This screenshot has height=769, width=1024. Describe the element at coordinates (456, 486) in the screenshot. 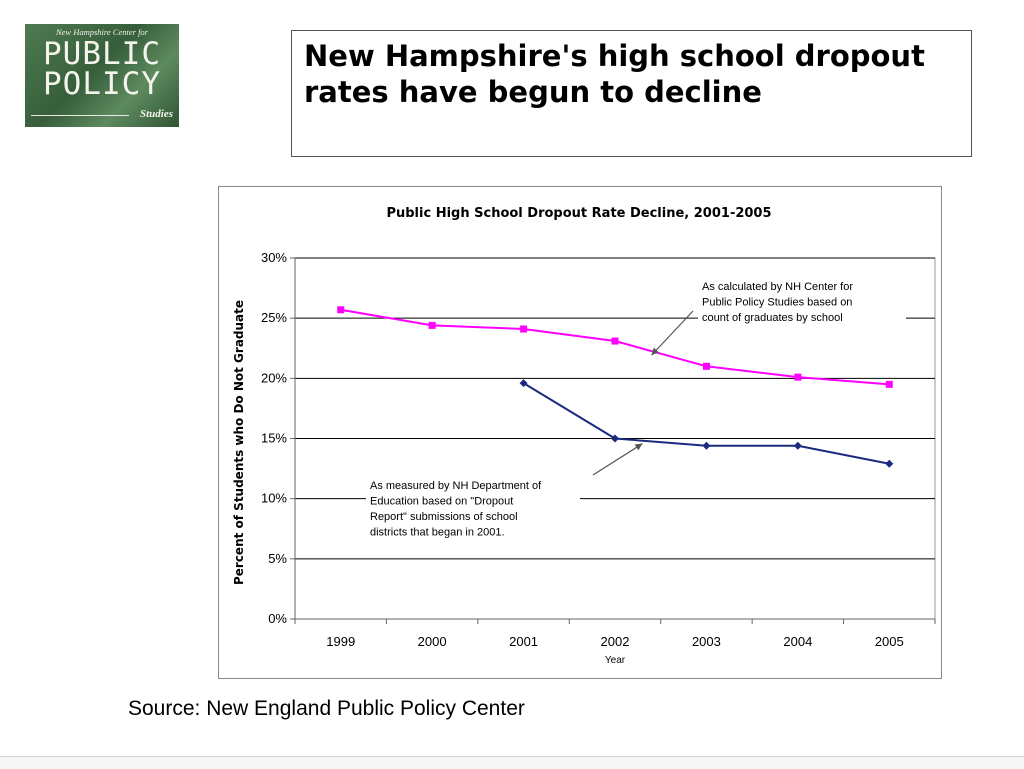

I see `annotation-text: As measured by NH Department of` at that location.